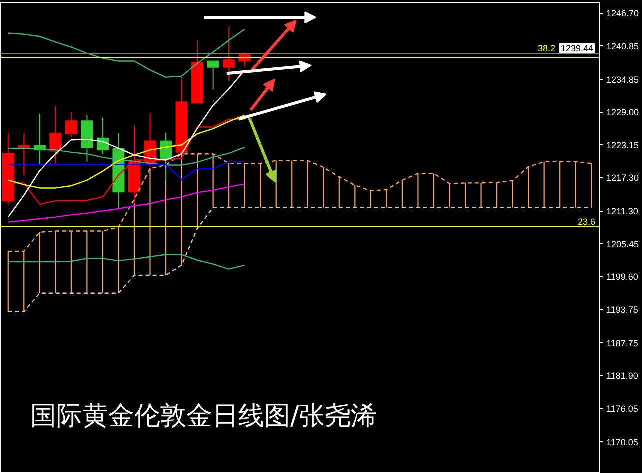  What do you see at coordinates (623, 13) in the screenshot?
I see `y-tick-label: 1246.70` at bounding box center [623, 13].